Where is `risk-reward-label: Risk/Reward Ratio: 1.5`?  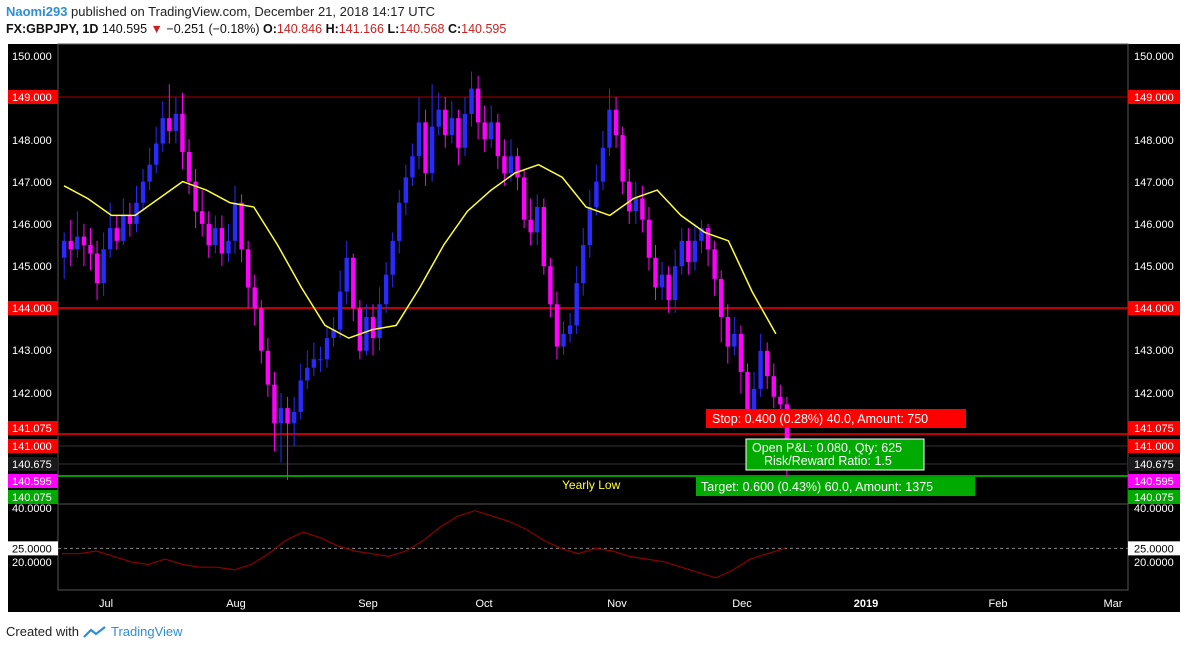 risk-reward-label: Risk/Reward Ratio: 1.5 is located at coordinates (828, 461).